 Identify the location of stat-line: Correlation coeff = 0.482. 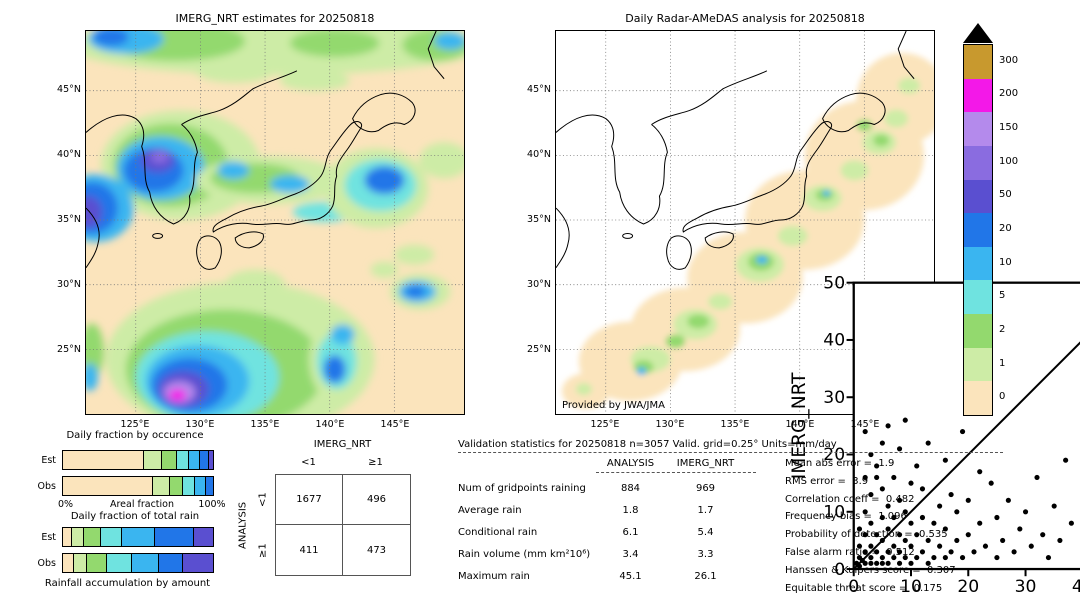
(850, 499).